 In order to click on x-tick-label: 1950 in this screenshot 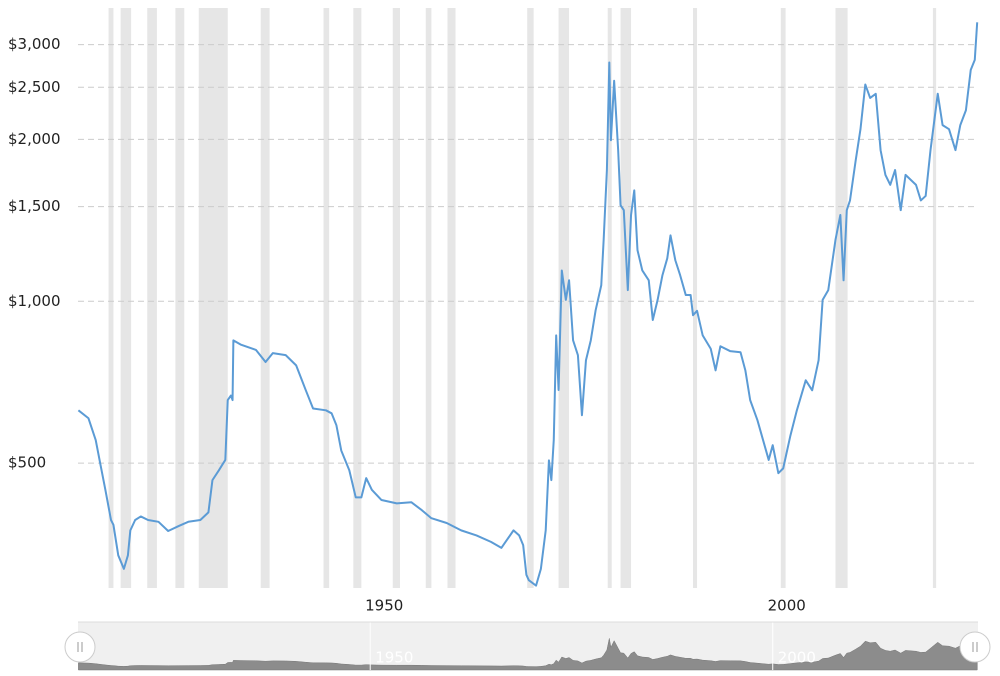, I will do `click(384, 606)`.